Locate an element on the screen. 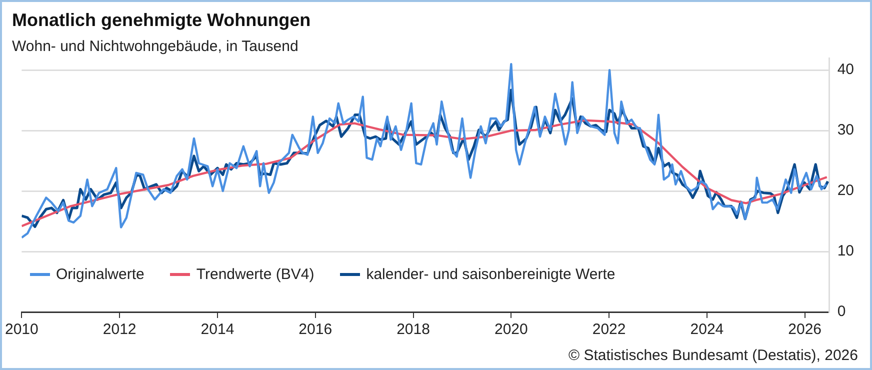  x-tick-label: 2026 is located at coordinates (805, 329).